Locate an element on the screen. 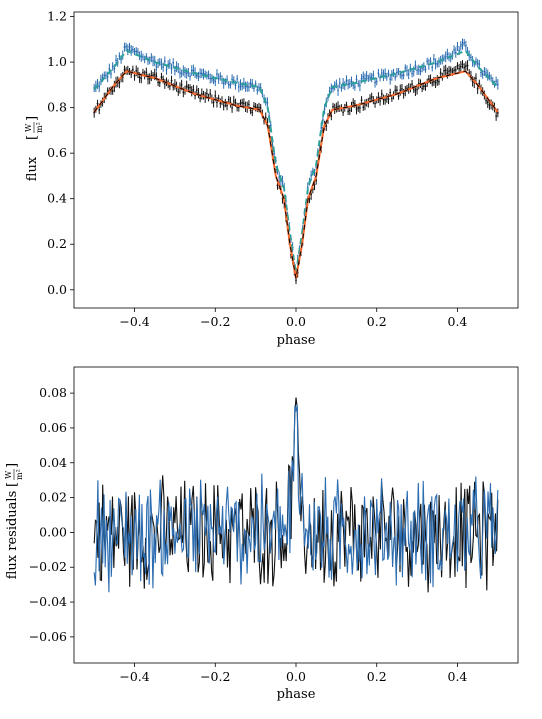 The width and height of the screenshot is (542, 719). flux-x-tick-label: 0.0 is located at coordinates (296, 321).